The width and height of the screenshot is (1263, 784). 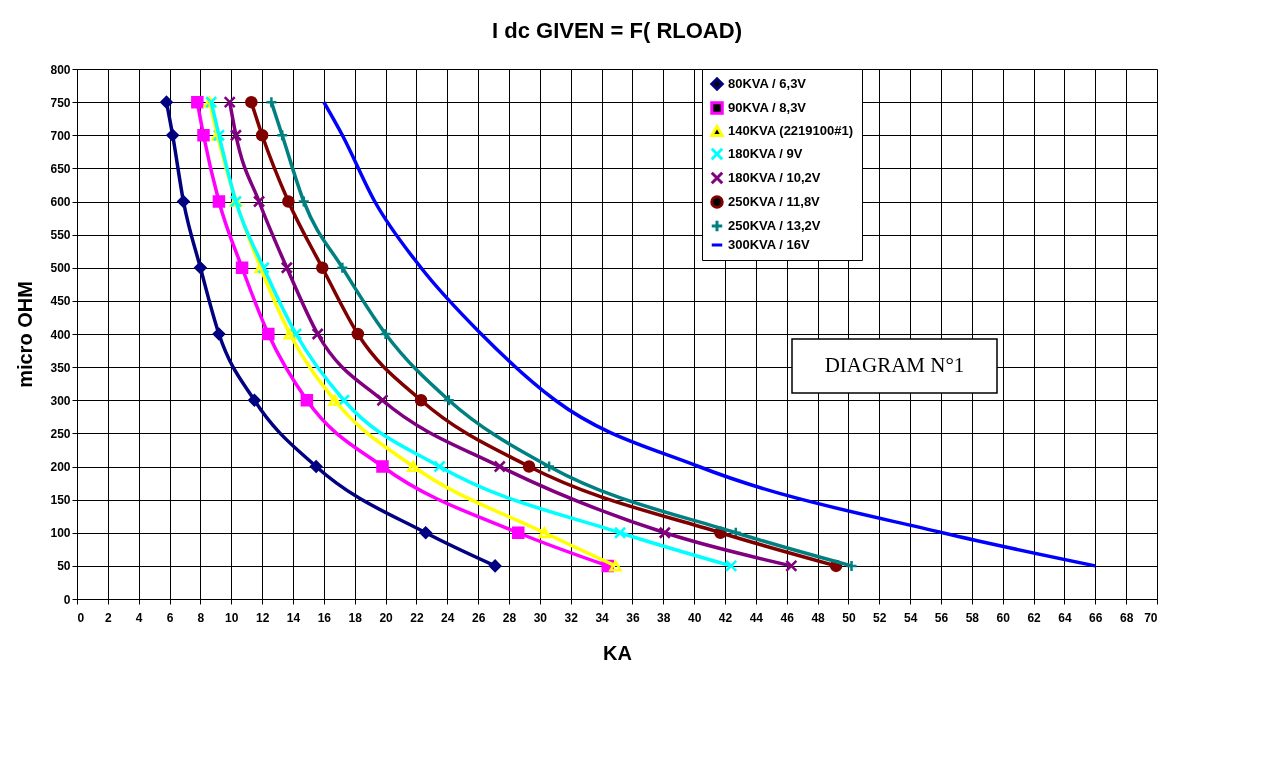 I want to click on x-tick-label: 58, so click(x=972, y=617).